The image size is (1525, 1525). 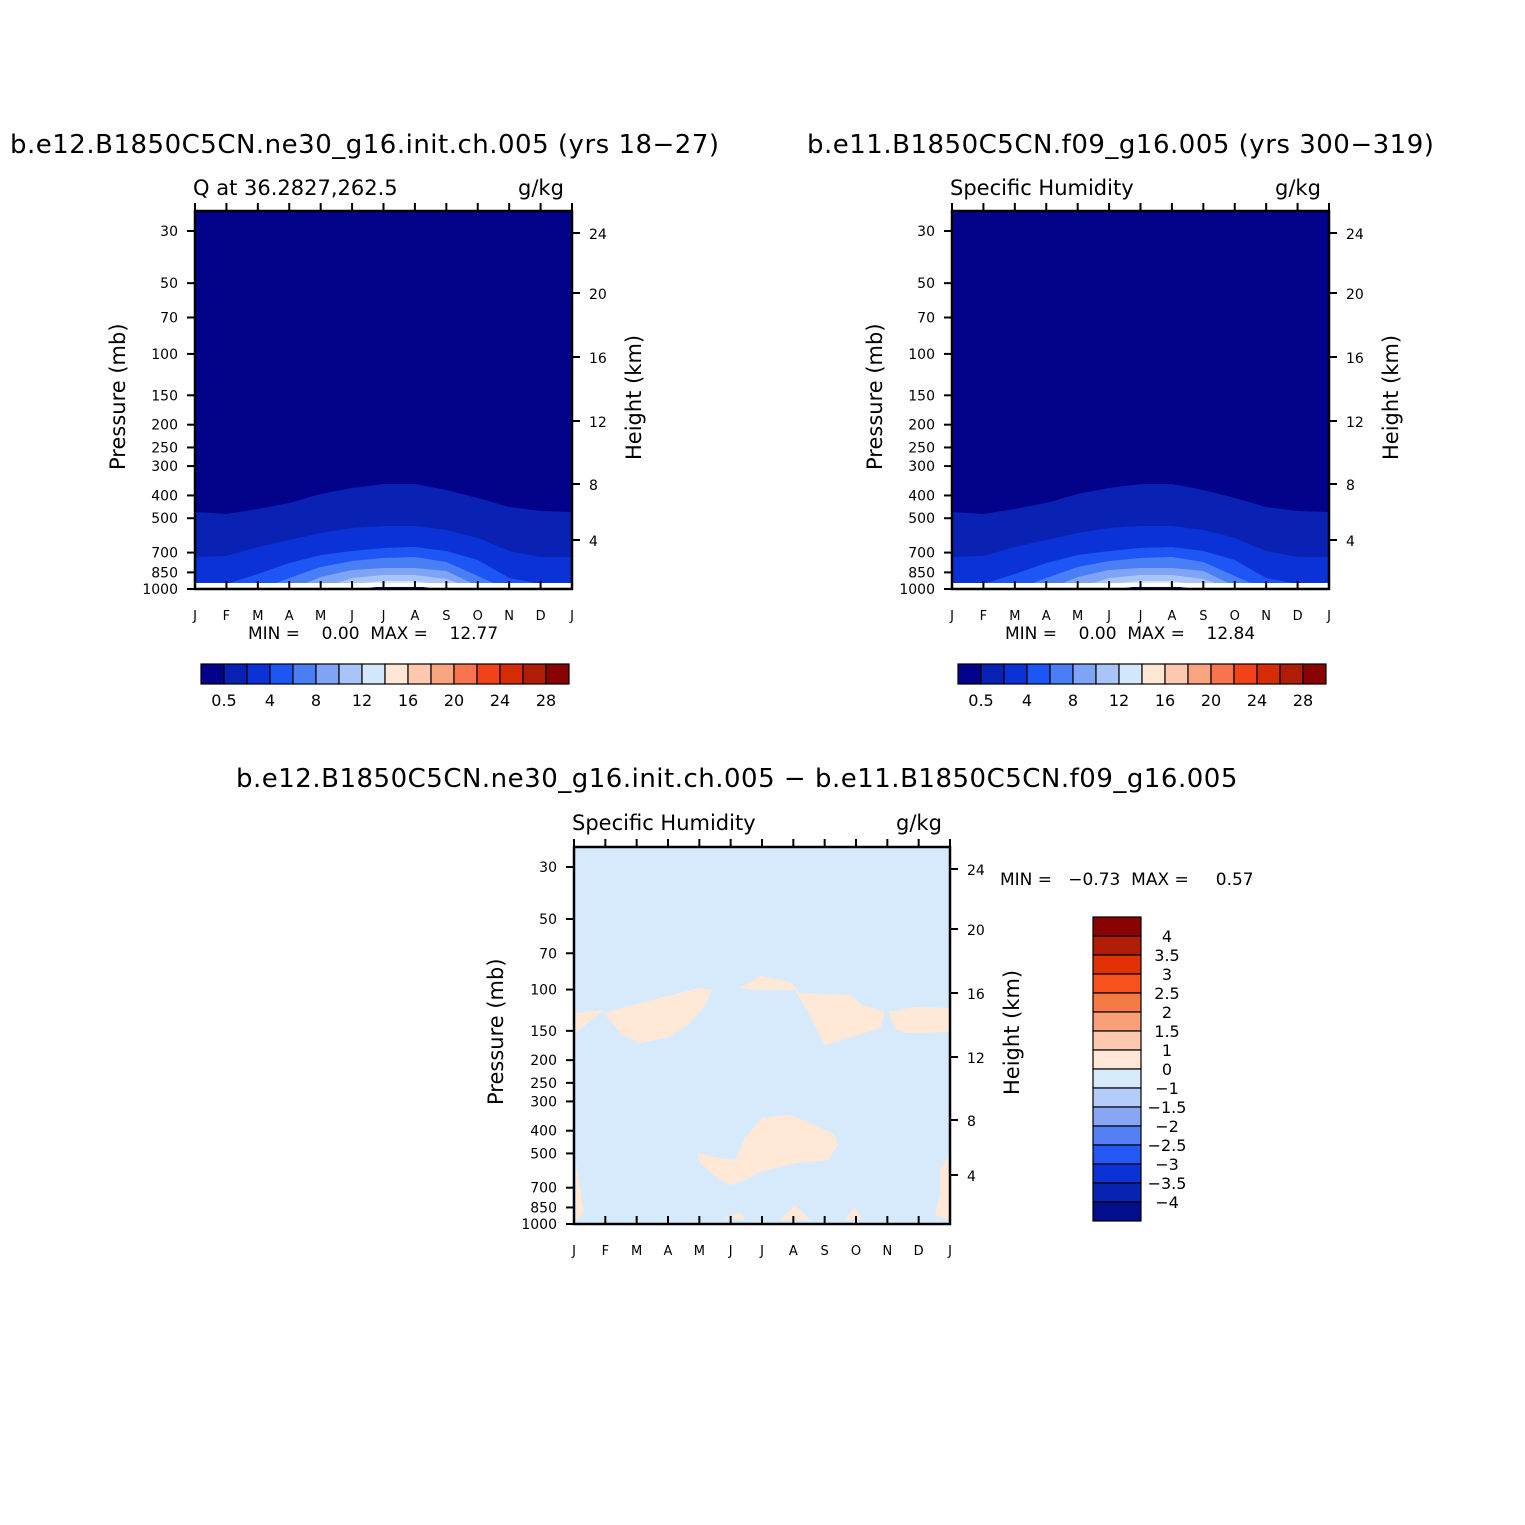 I want to click on colorbar-2-label-10: −2, so click(x=1167, y=1126).